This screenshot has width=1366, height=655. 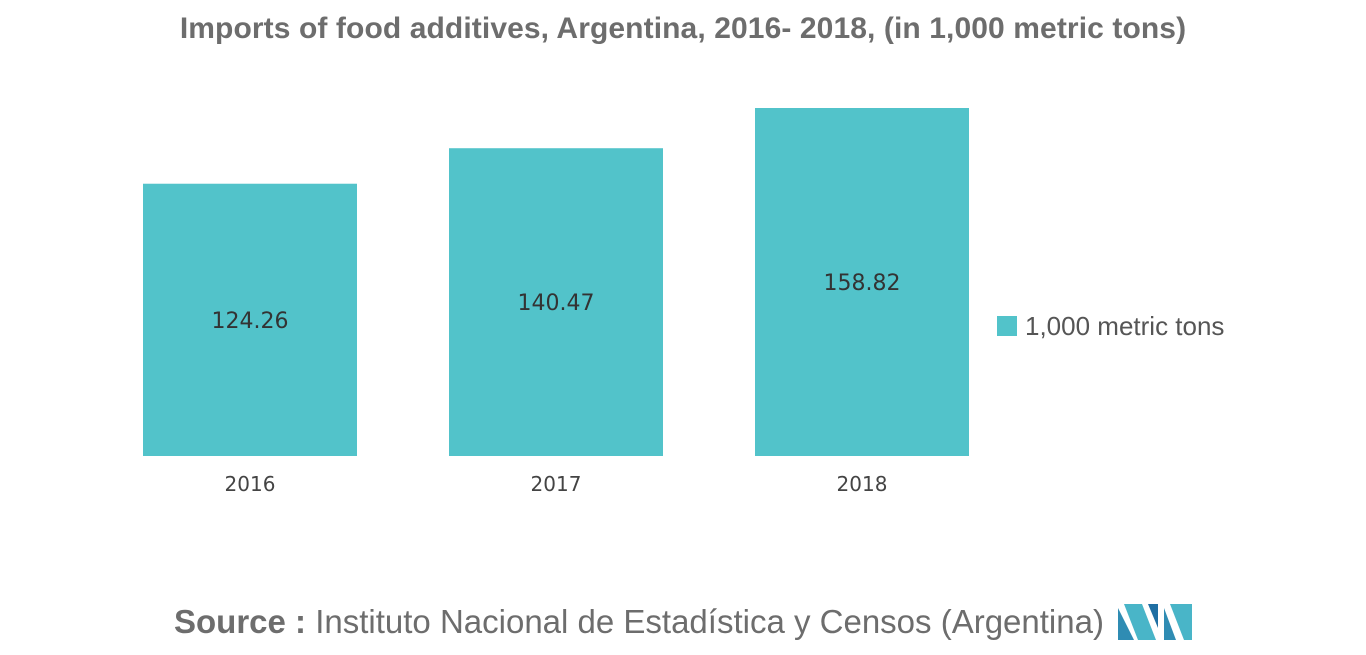 What do you see at coordinates (1155, 622) in the screenshot?
I see `mordor-intelligence-logo-icon` at bounding box center [1155, 622].